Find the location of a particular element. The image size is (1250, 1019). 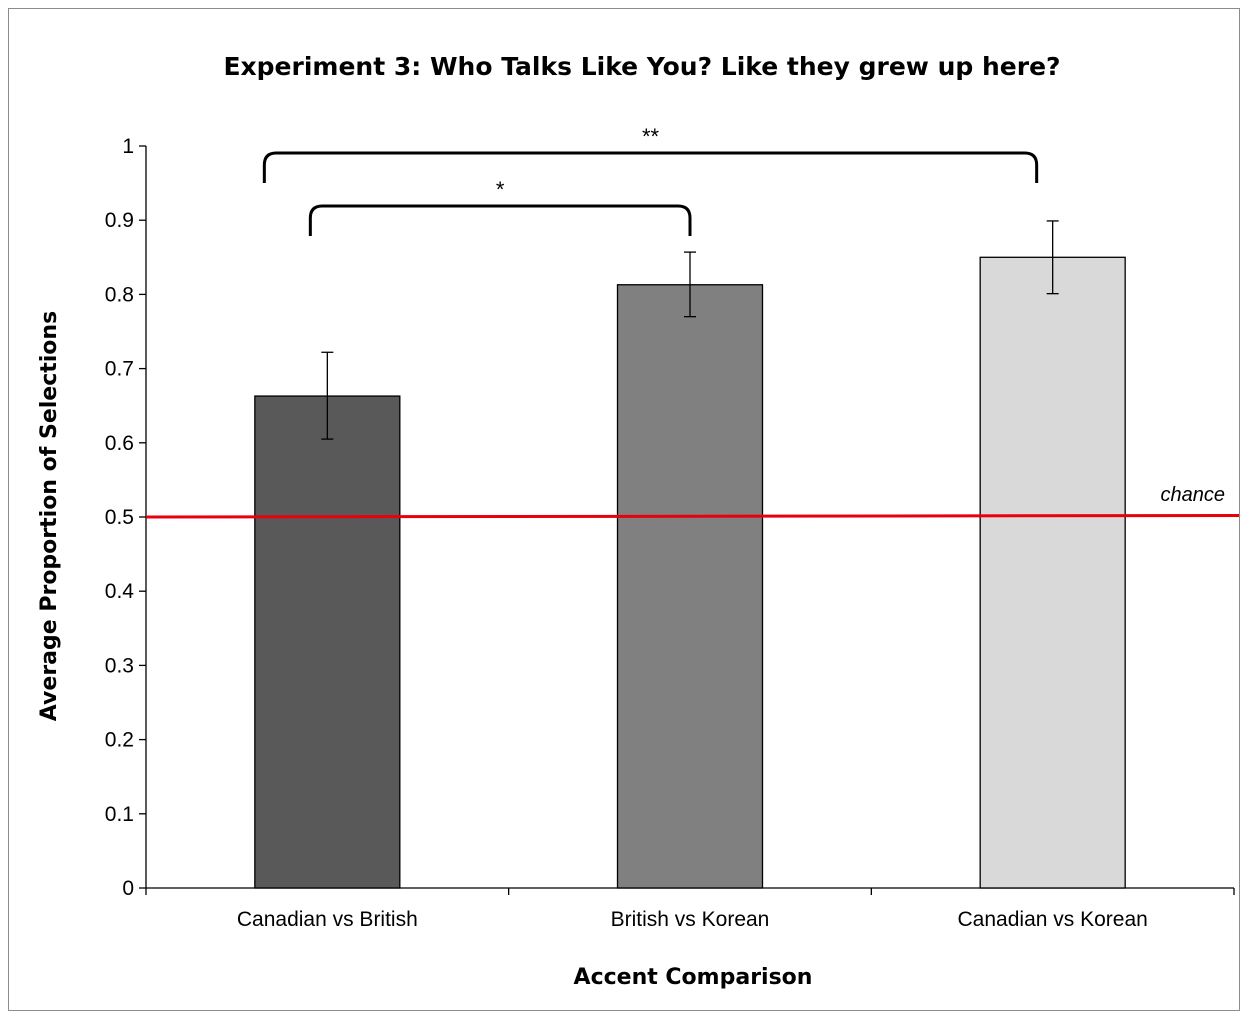

significance-label-1: * is located at coordinates (500, 189).